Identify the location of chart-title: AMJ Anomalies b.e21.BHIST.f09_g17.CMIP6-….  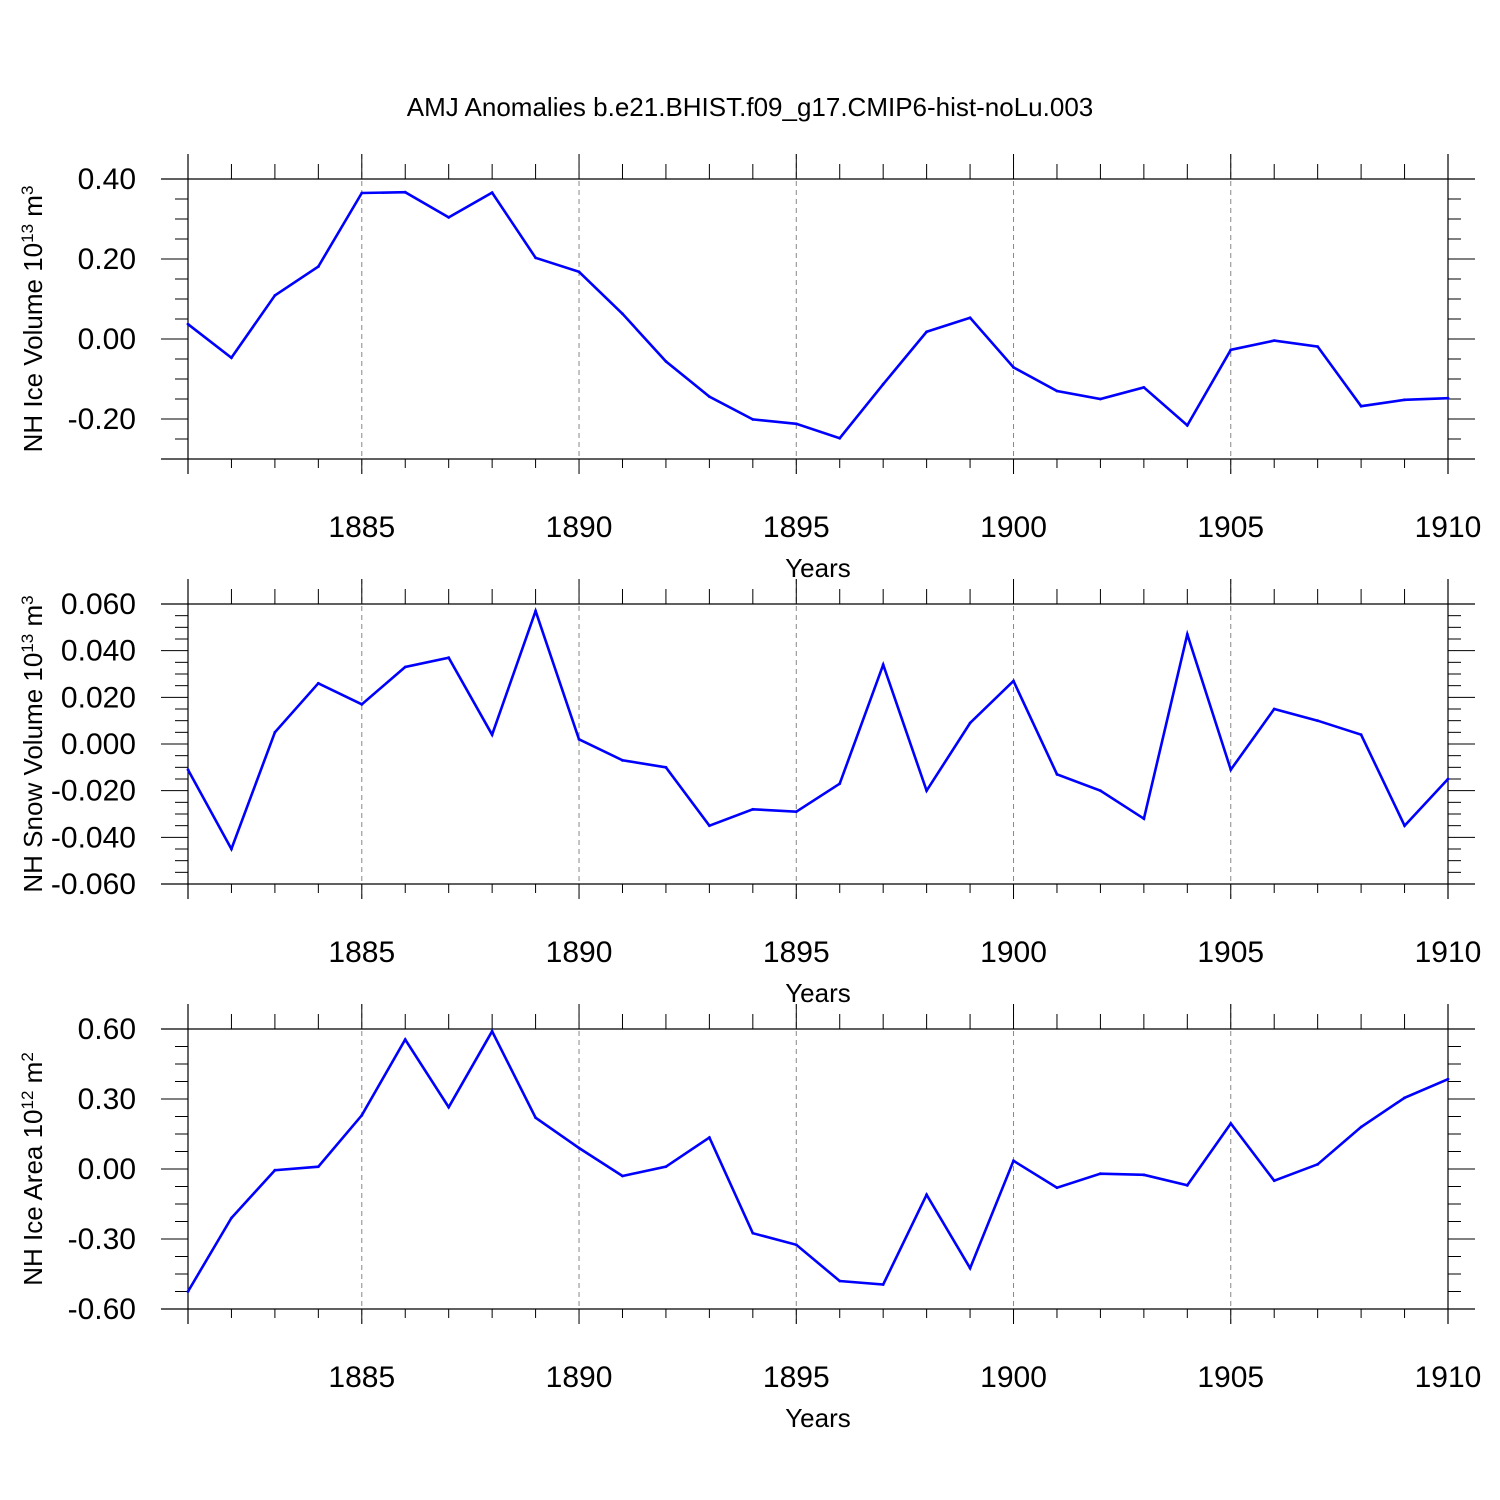
(750, 107).